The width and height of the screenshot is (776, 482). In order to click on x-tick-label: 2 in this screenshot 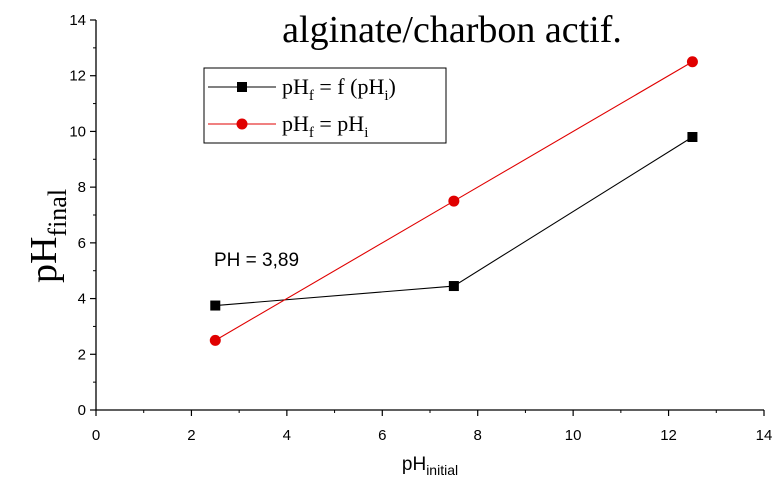, I will do `click(191, 435)`.